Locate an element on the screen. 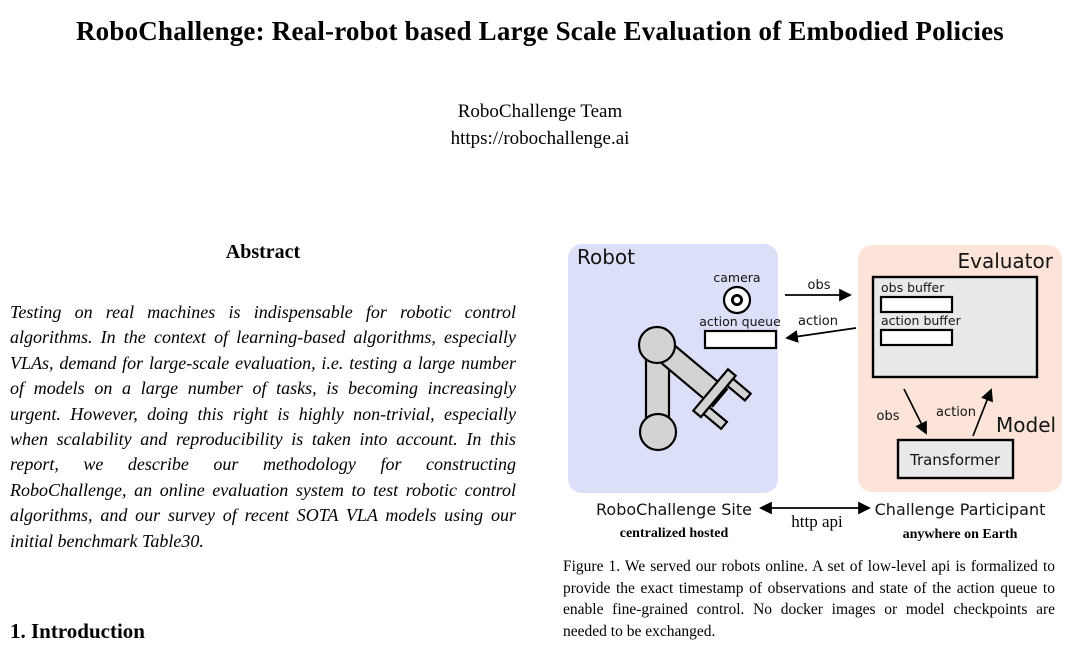 The height and width of the screenshot is (659, 1080). action-queue-label: action queue is located at coordinates (740, 321).